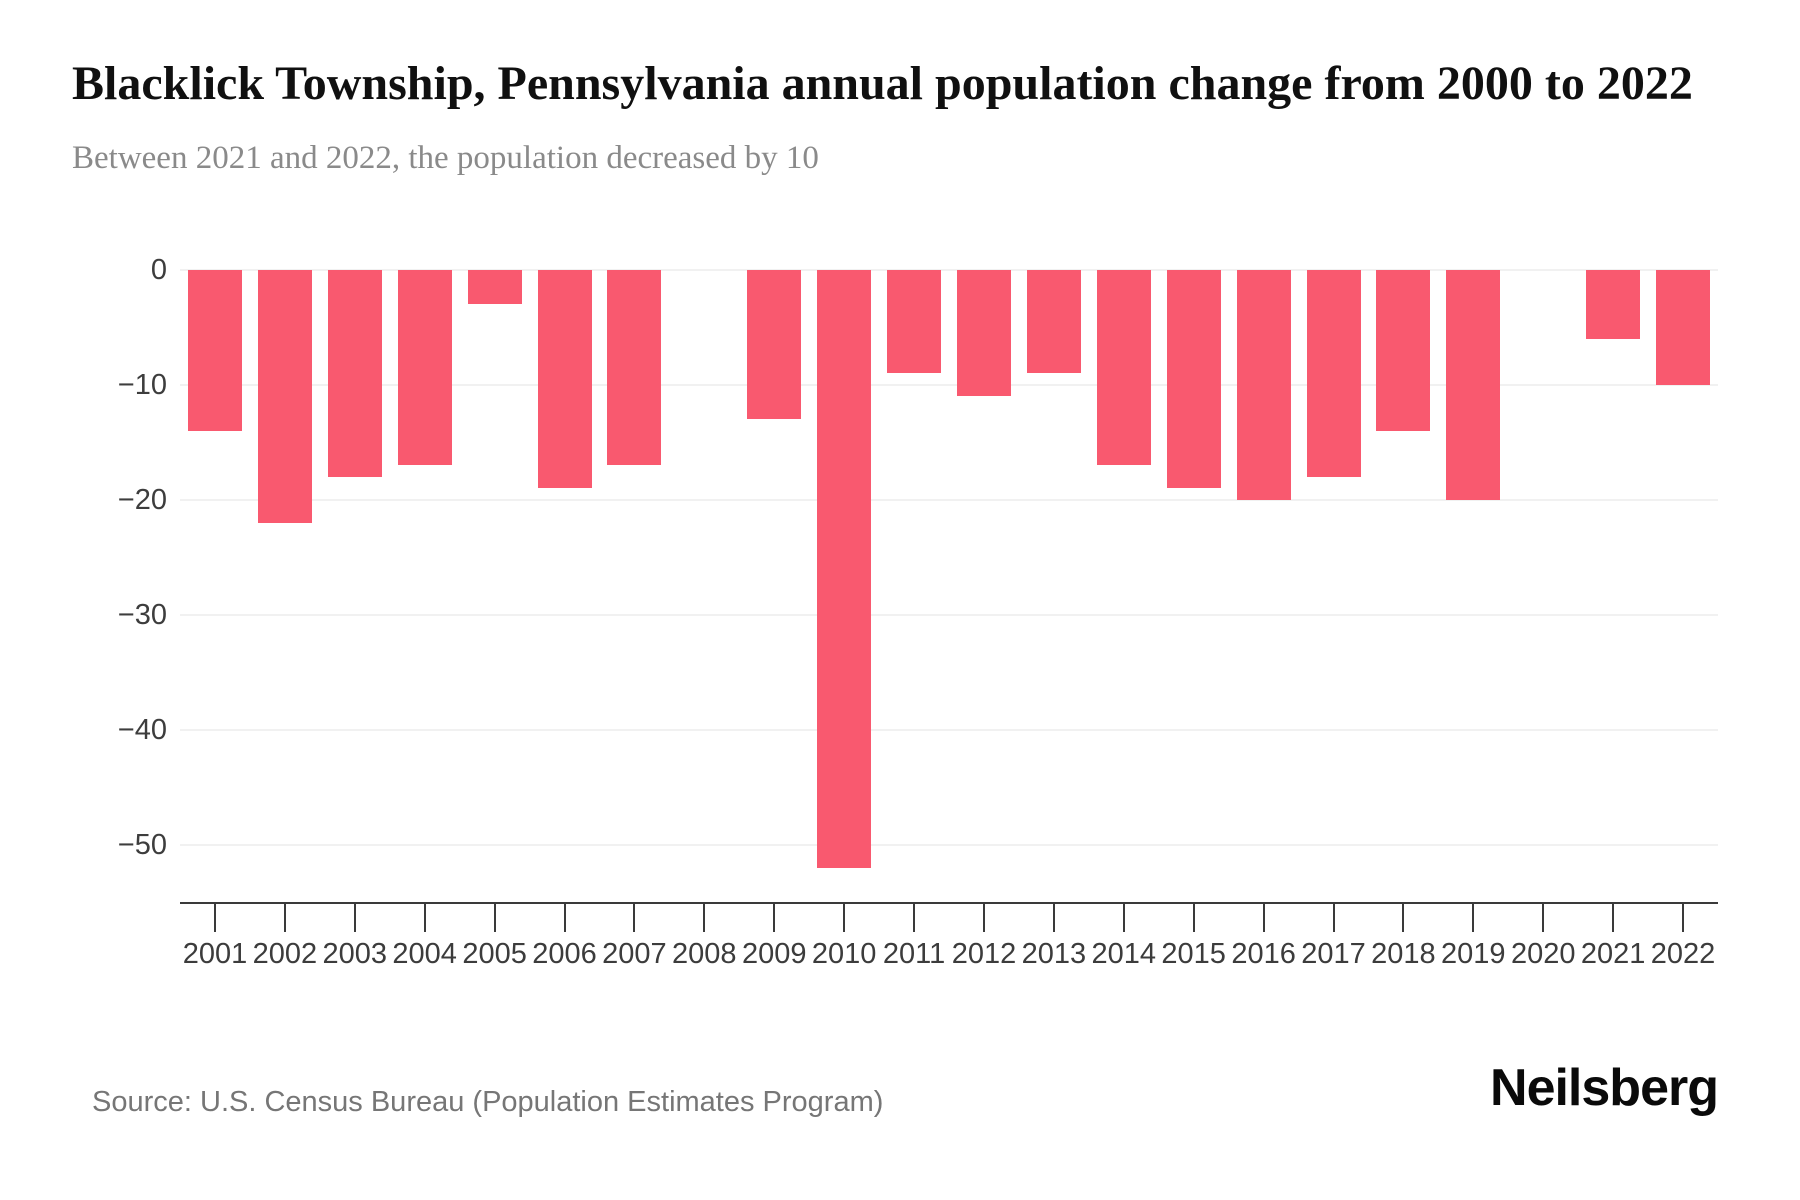 The image size is (1800, 1200). Describe the element at coordinates (142, 729) in the screenshot. I see `y-axis-label: −40` at that location.